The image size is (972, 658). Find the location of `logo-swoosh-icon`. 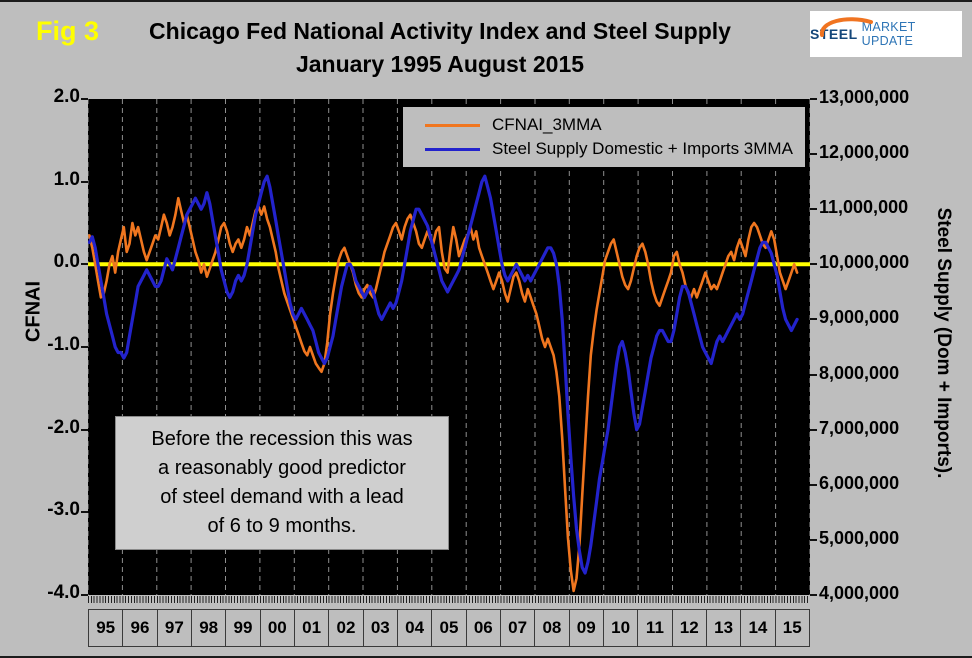

logo-swoosh-icon is located at coordinates (846, 27).